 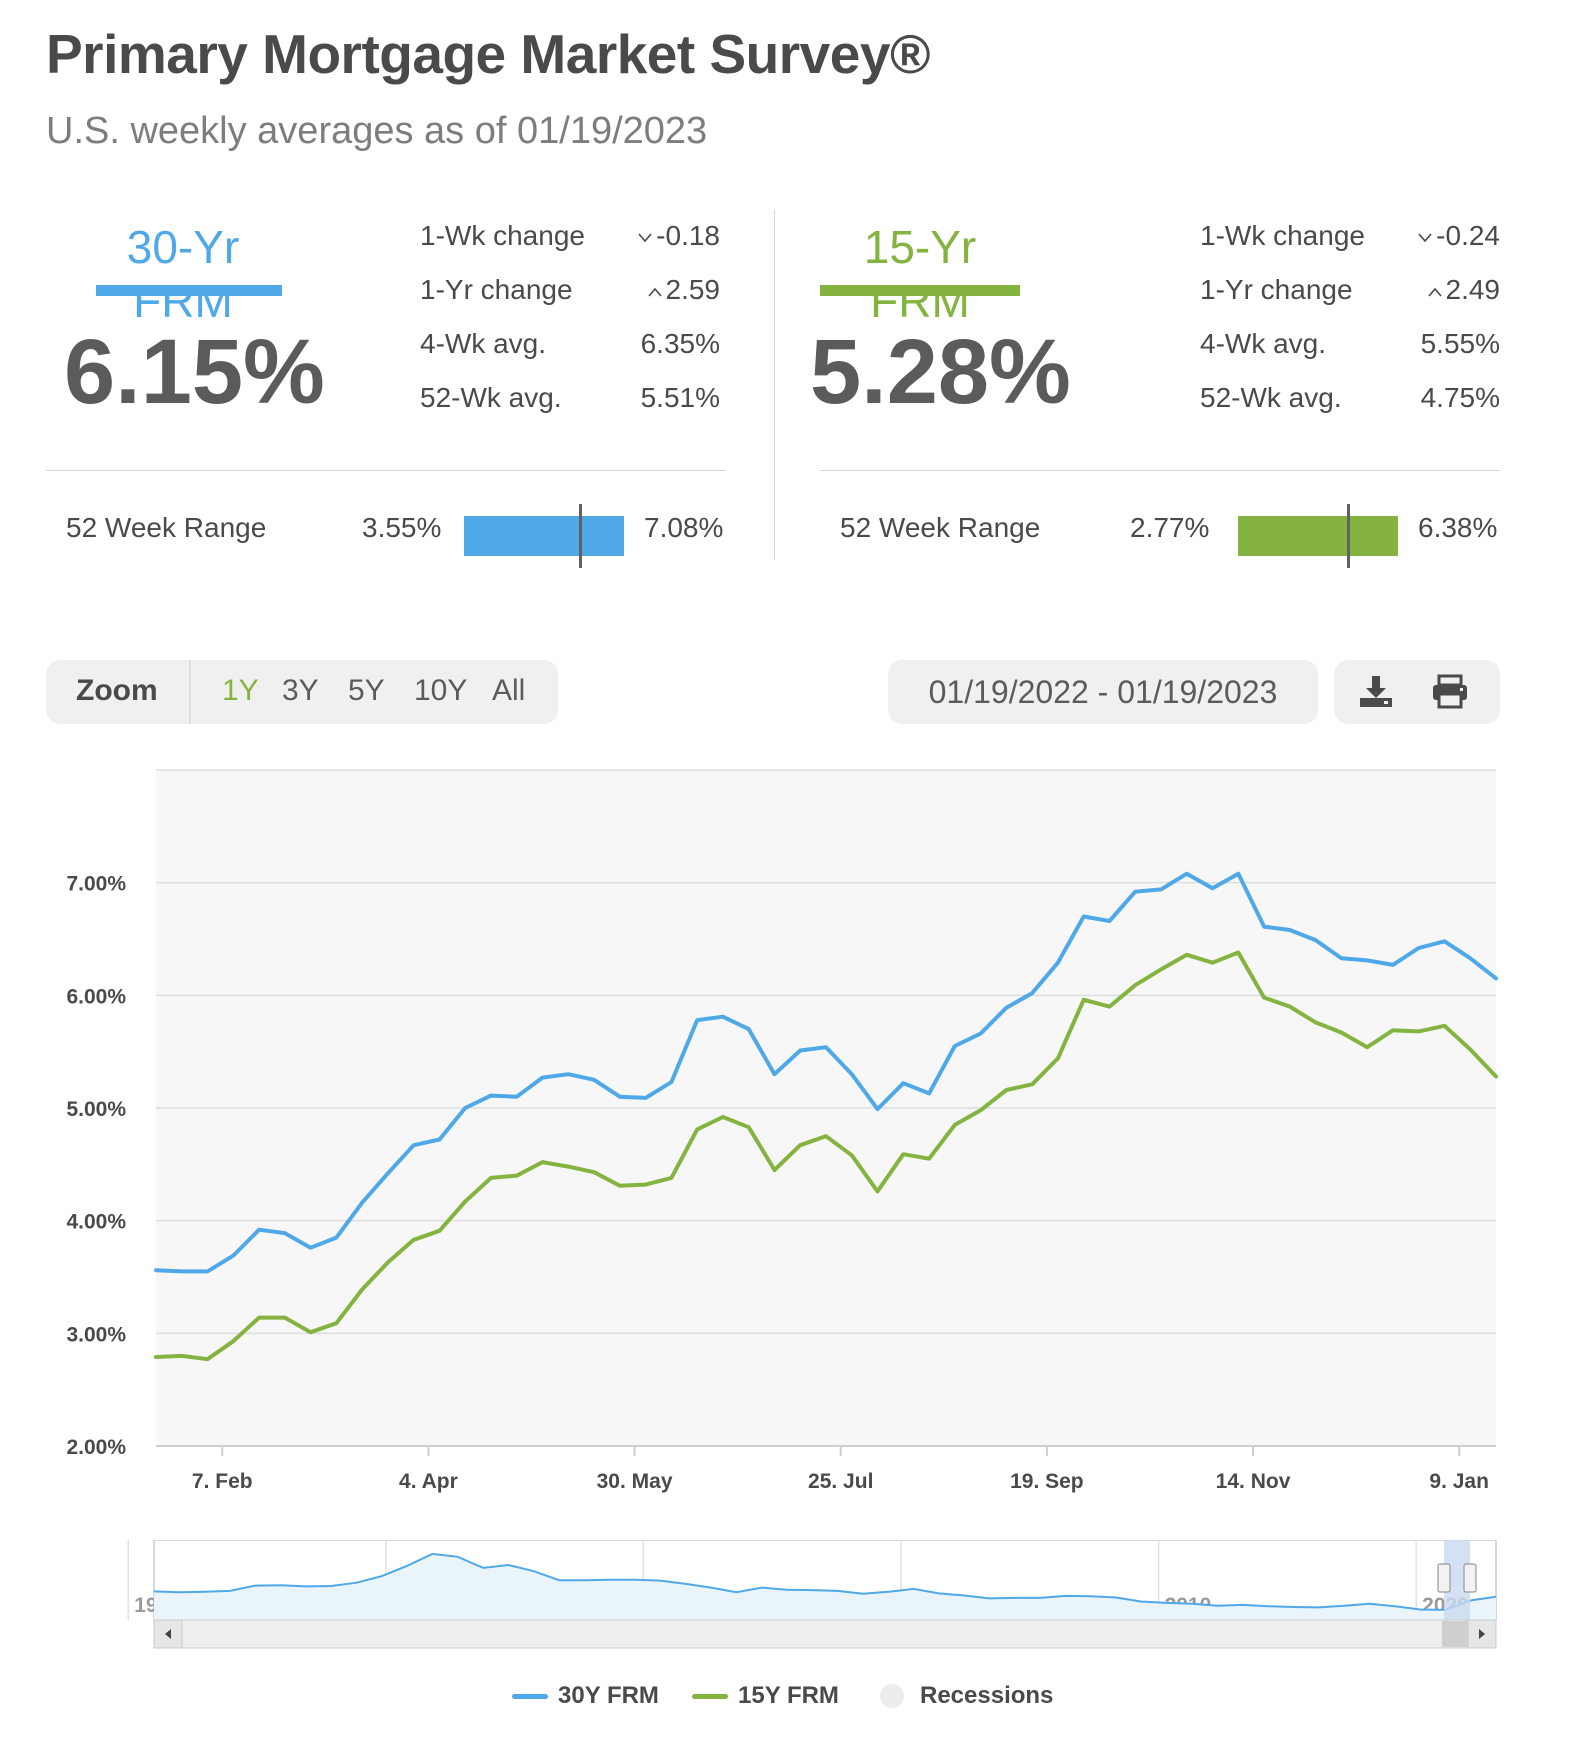 I want to click on printer-icon, so click(x=1450, y=692).